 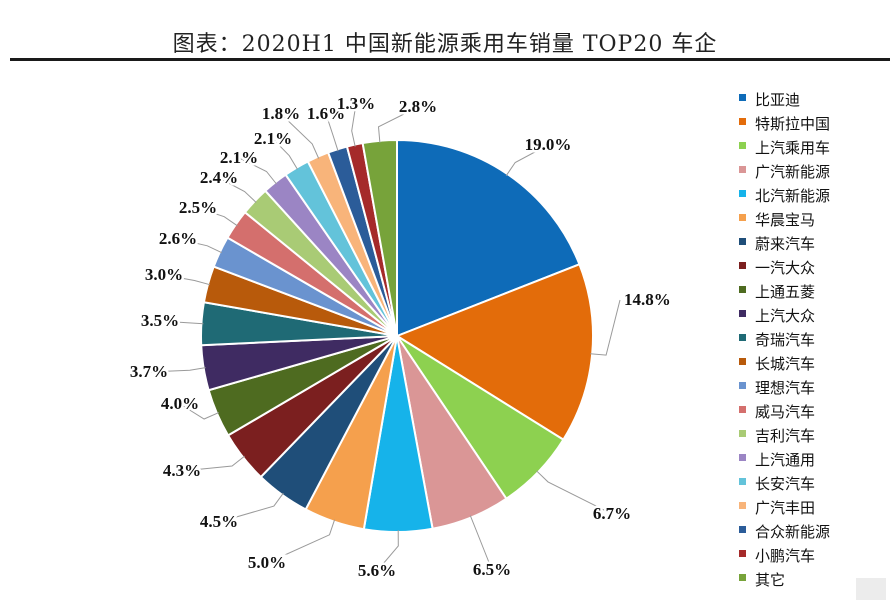 I want to click on data-label-halo: 14.8%, so click(x=647, y=299).